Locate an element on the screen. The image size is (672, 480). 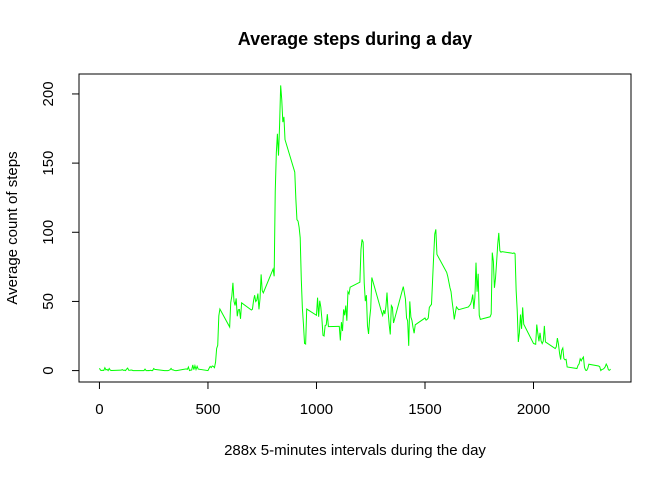
x-tick-label: 500 is located at coordinates (207, 409).